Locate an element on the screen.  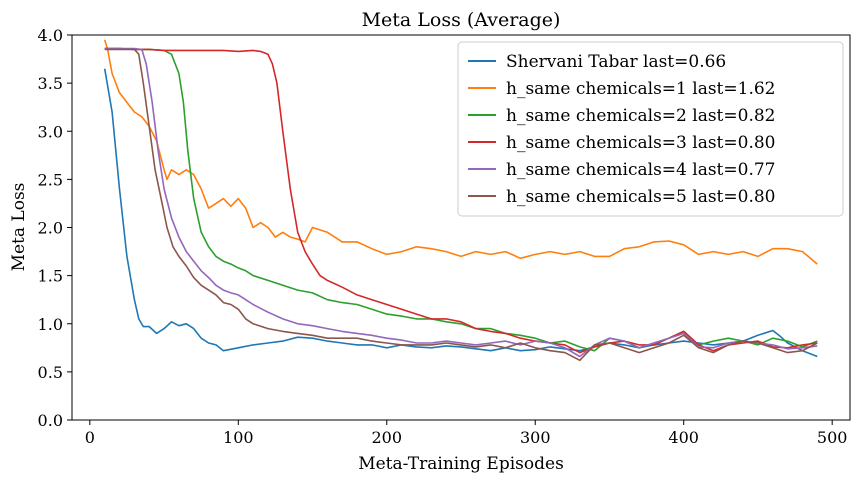
legend-label-2: h_same chemicals=1 last=1.62 is located at coordinates (641, 89).